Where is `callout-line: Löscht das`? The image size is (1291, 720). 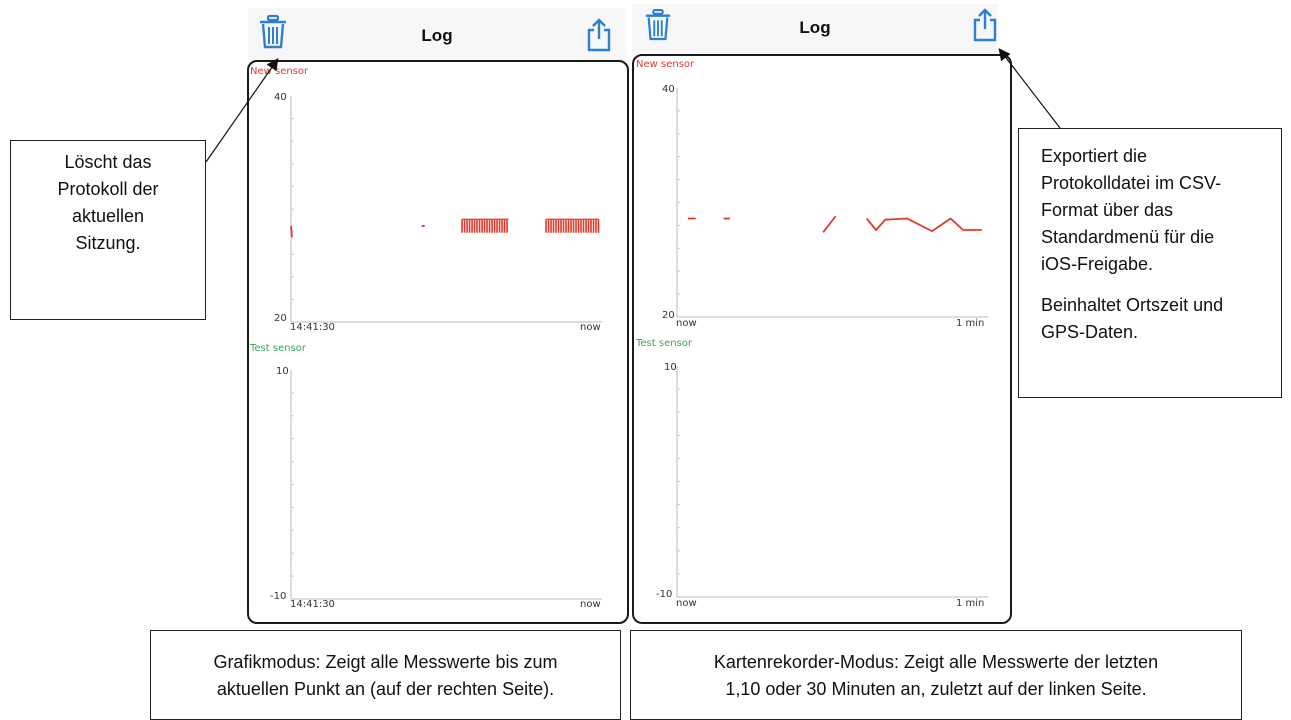
callout-line: Löscht das is located at coordinates (108, 162).